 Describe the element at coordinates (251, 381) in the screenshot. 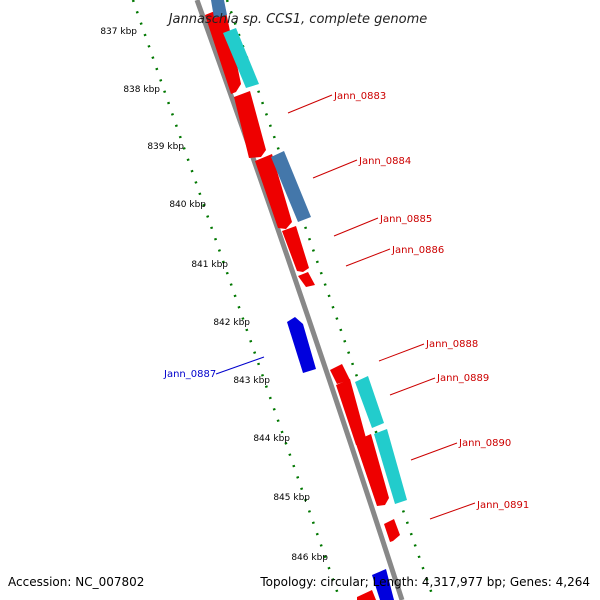

I see `kbp-label: 843 kbp` at that location.